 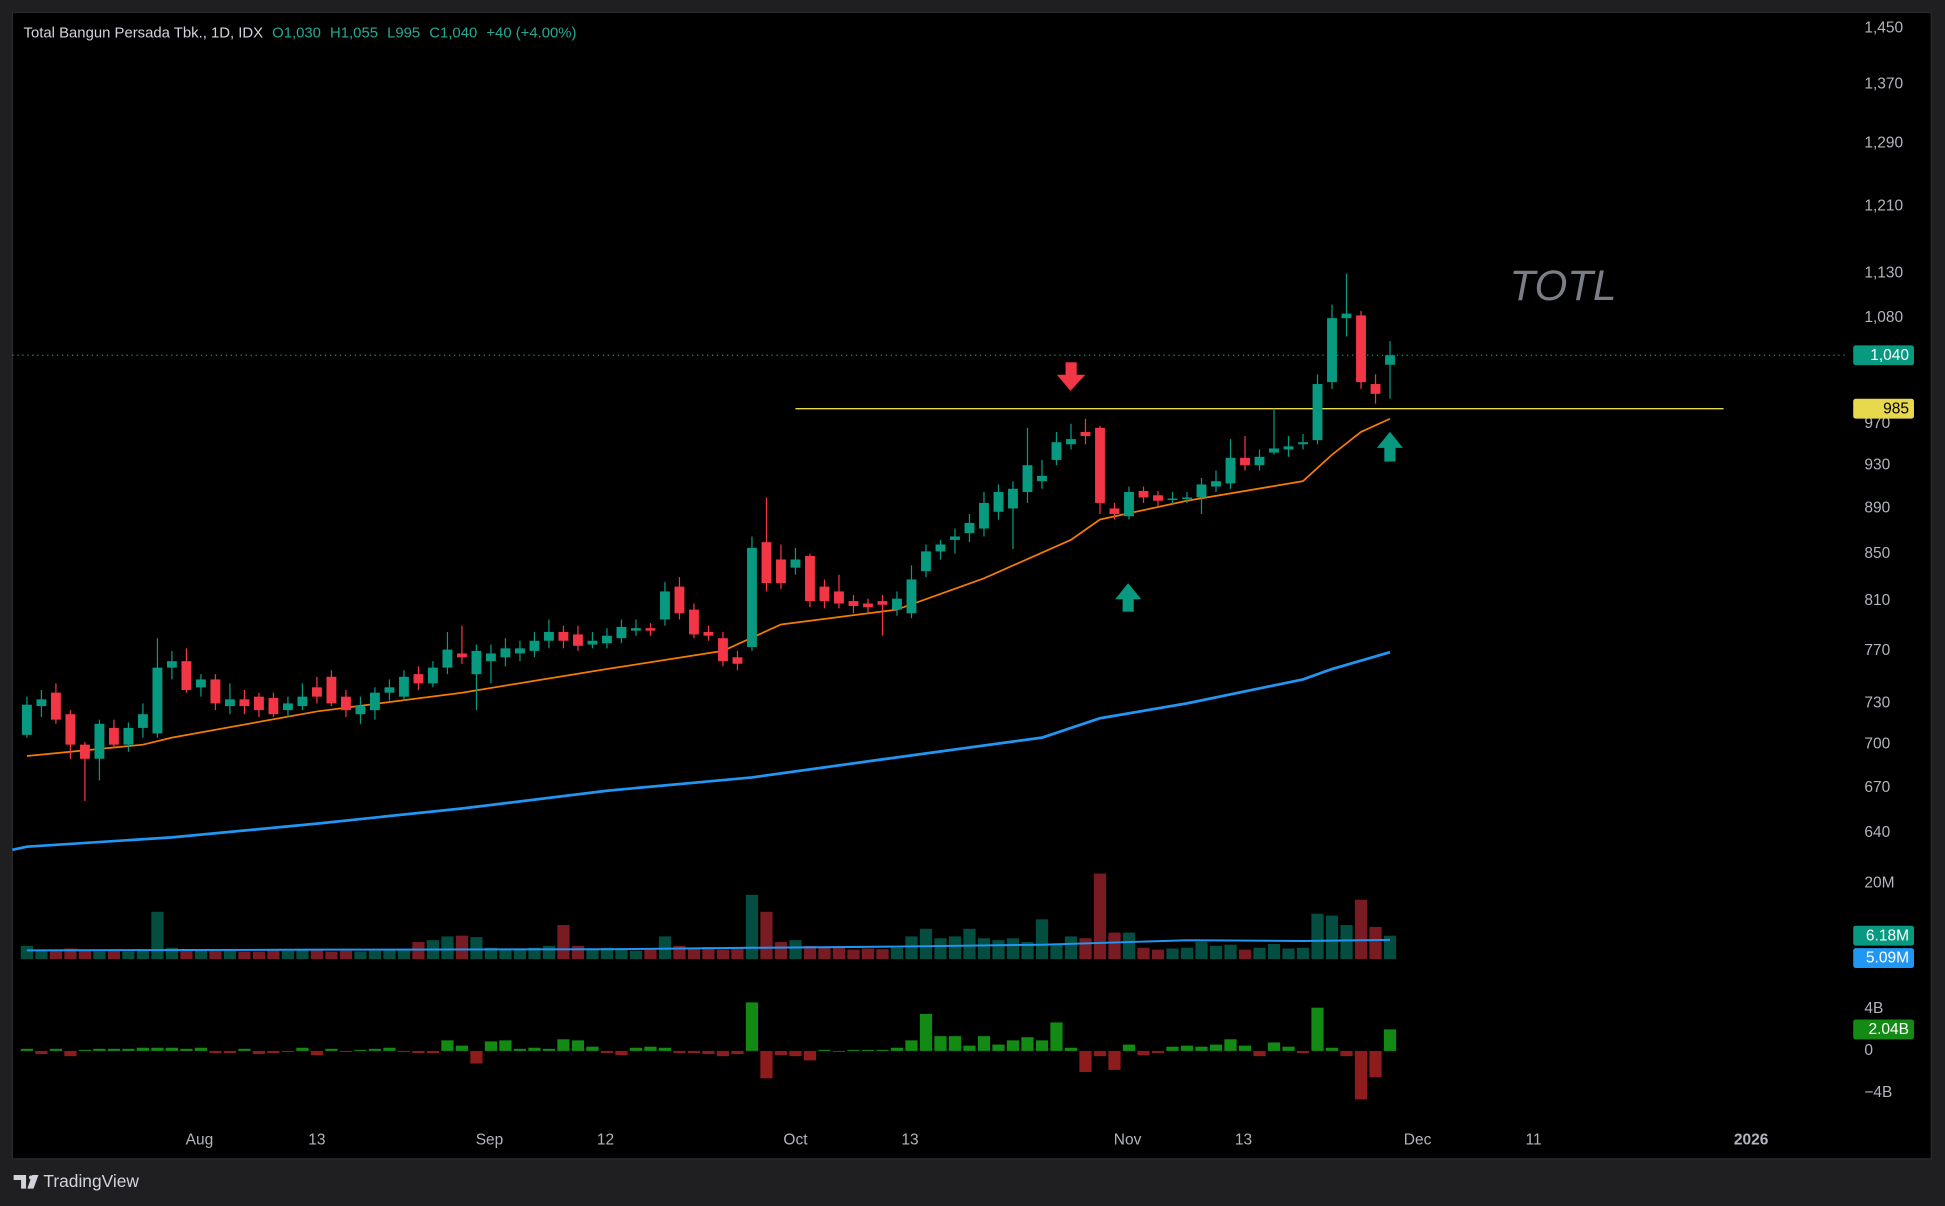 What do you see at coordinates (296, 33) in the screenshot?
I see `header-open: O1,030` at bounding box center [296, 33].